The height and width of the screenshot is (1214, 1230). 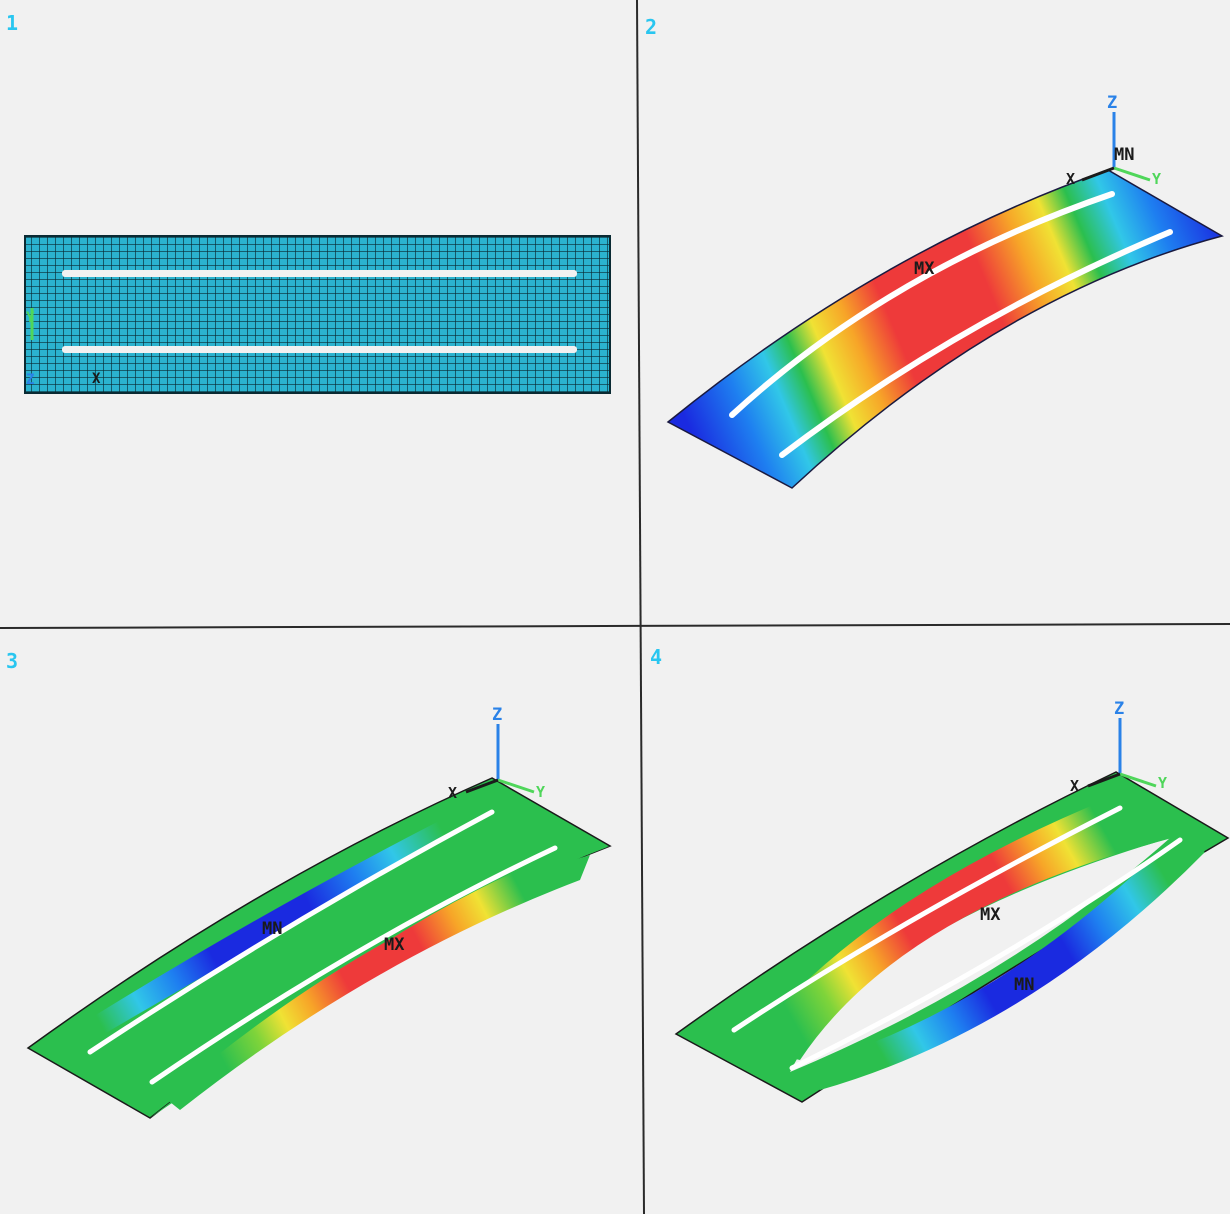 I want to click on lower-sag, so click(x=1002, y=964).